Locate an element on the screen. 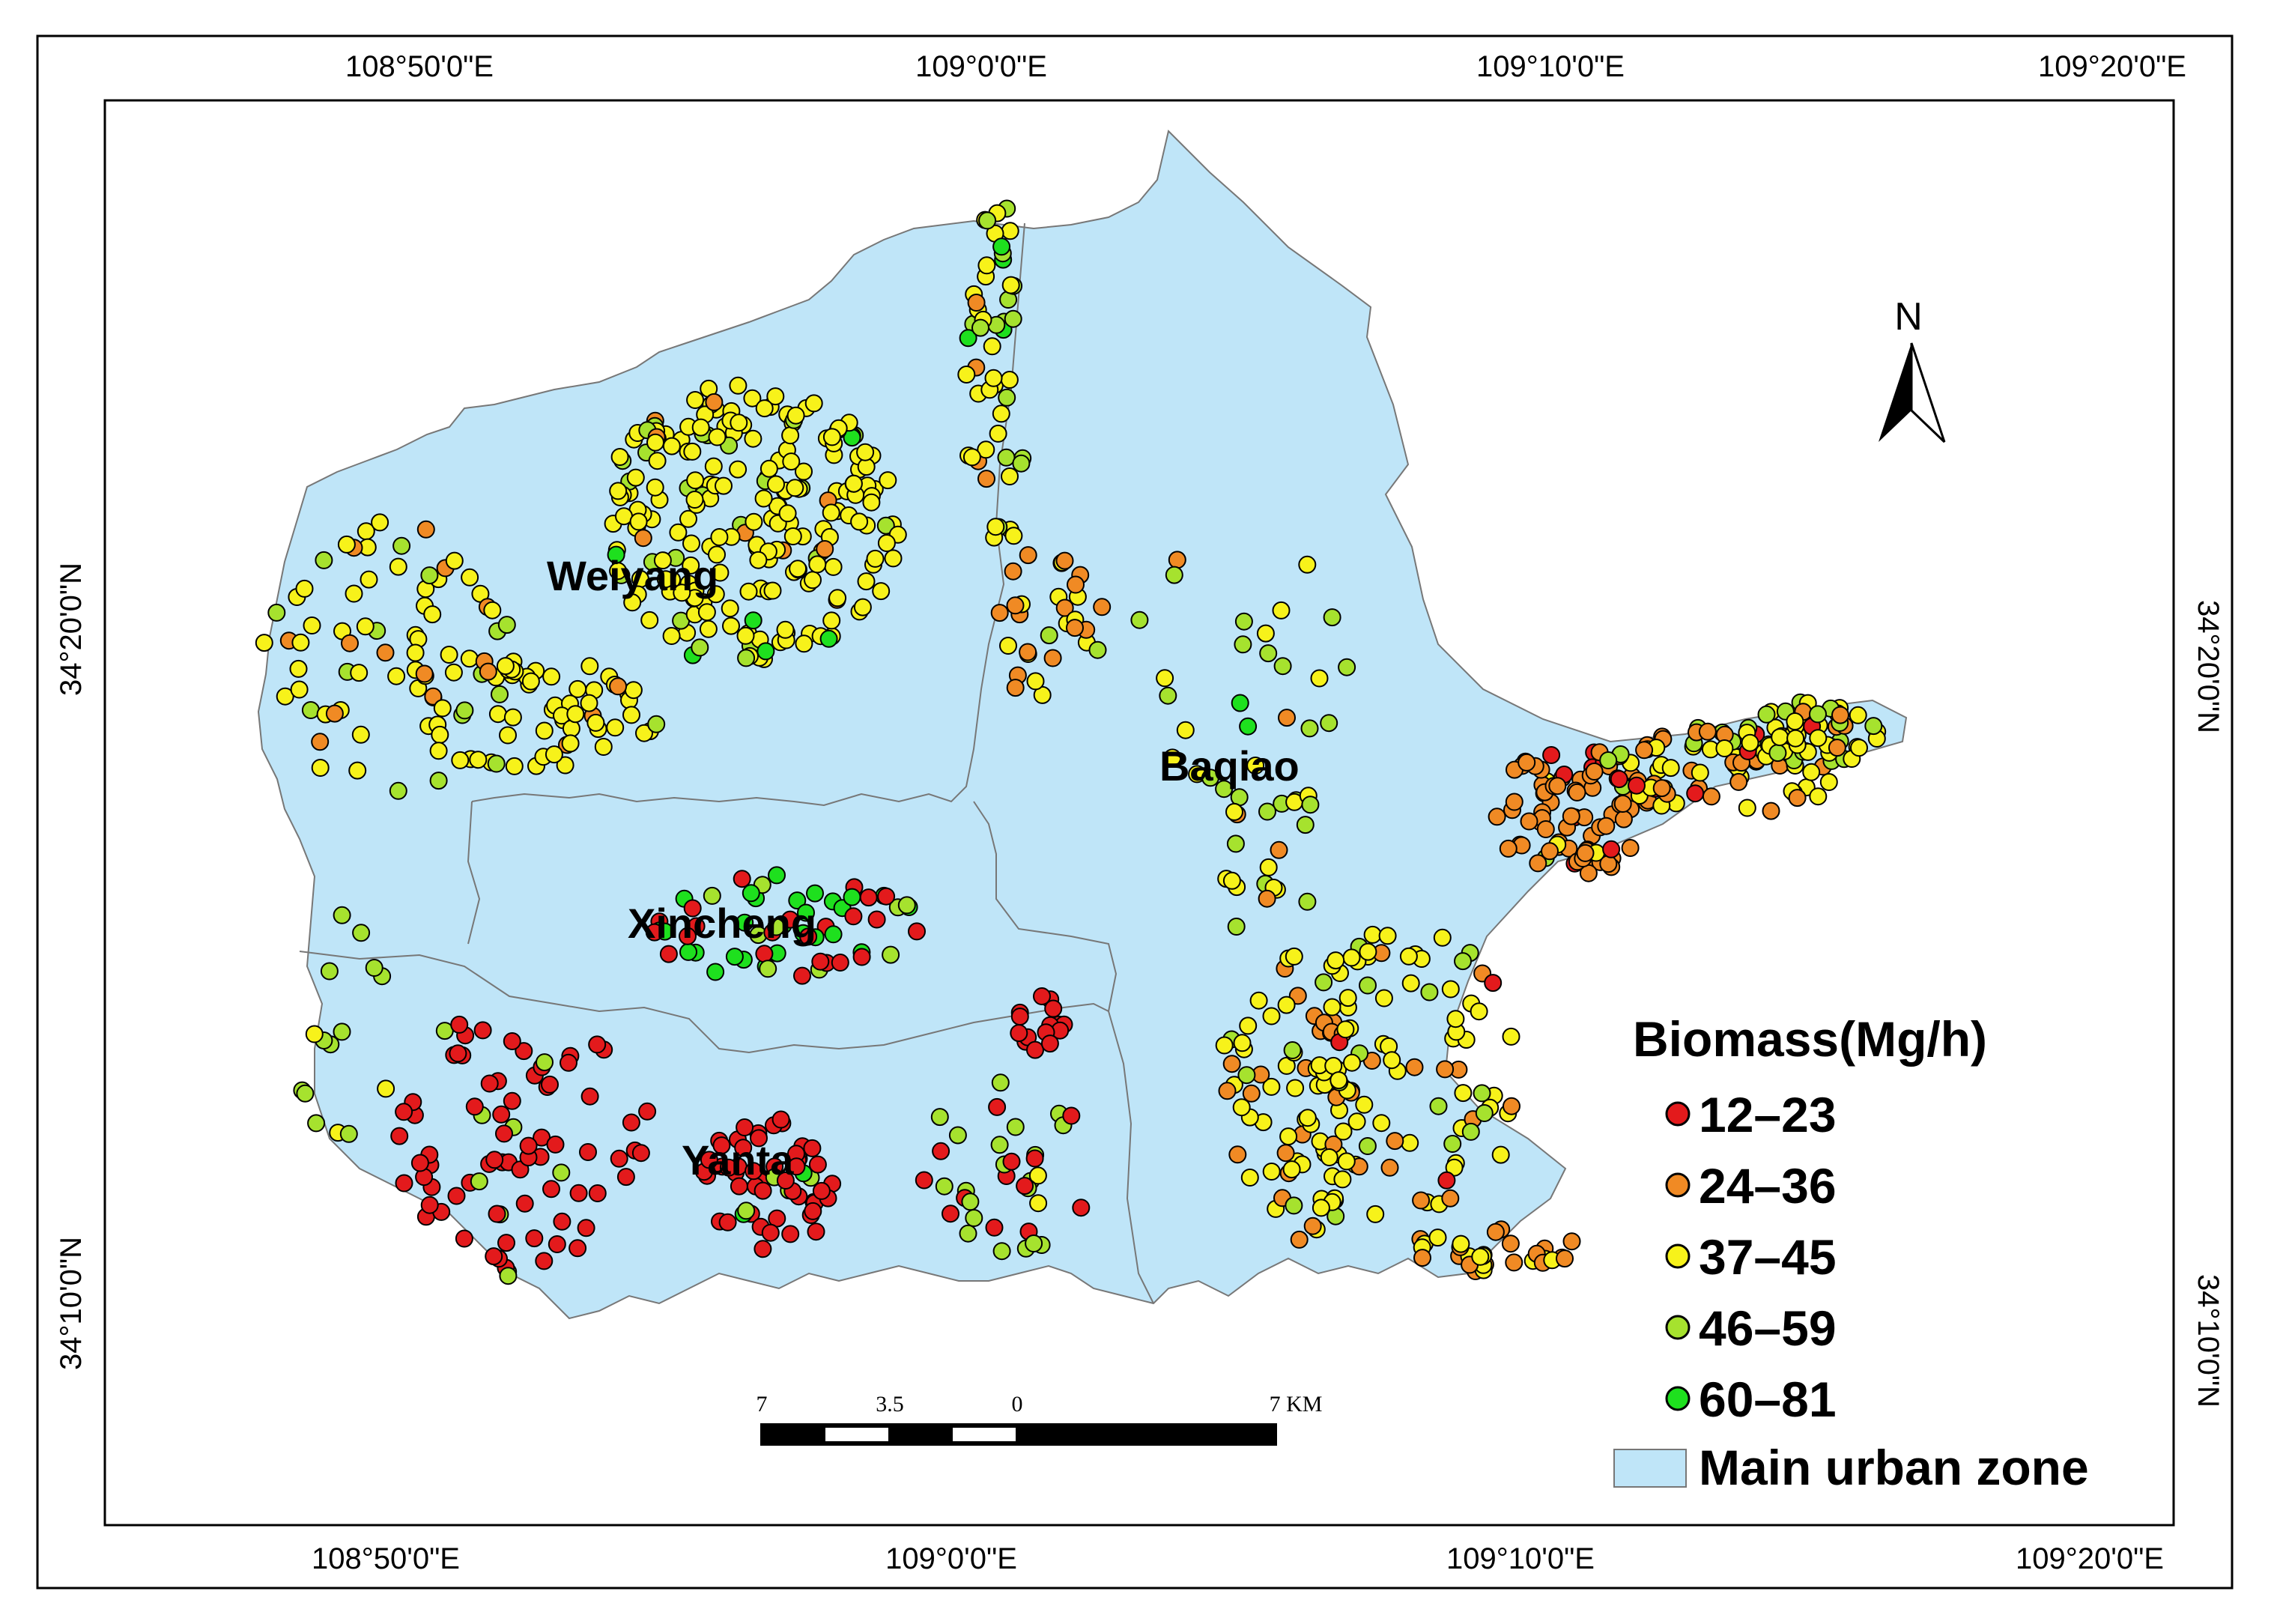  legend-label: 12–23 is located at coordinates (1768, 1114).